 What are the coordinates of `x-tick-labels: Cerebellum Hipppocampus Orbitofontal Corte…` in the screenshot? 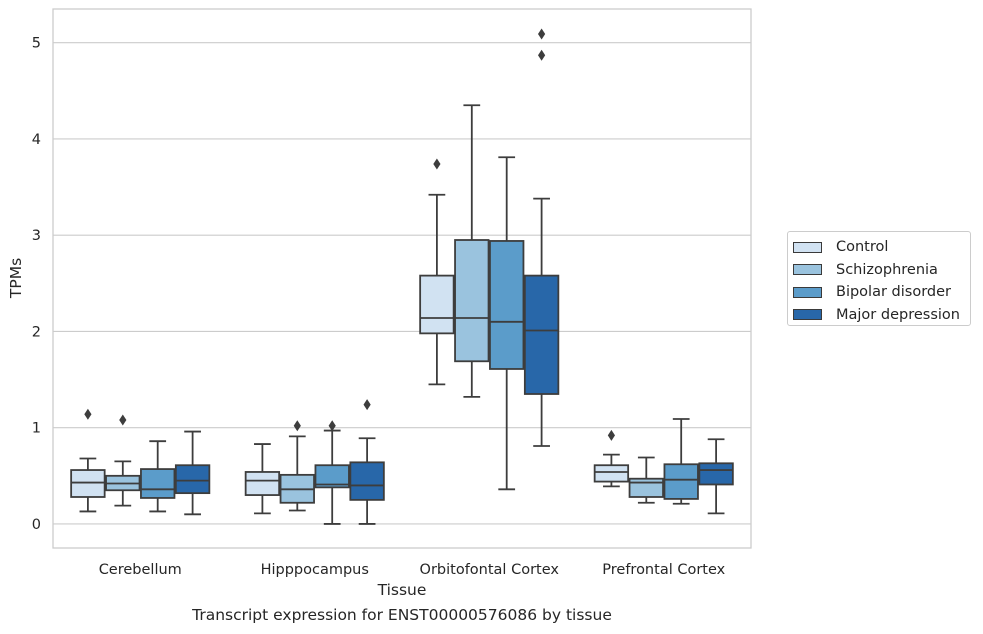 It's located at (412, 570).